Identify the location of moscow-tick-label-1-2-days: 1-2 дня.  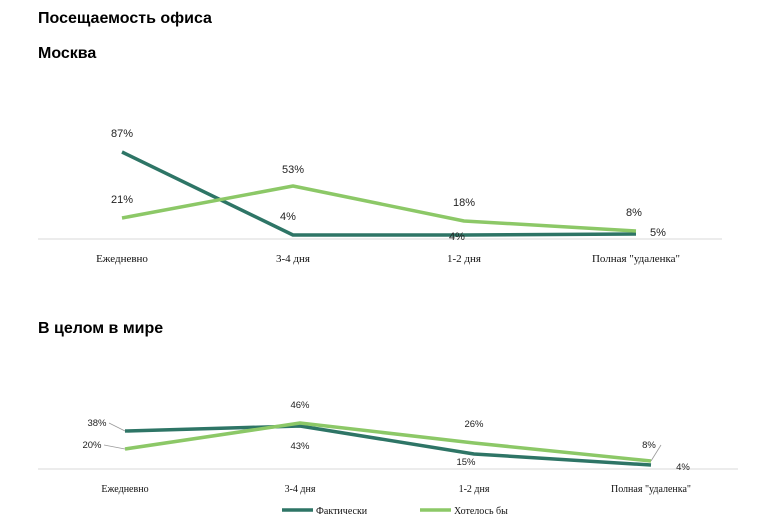
(464, 259).